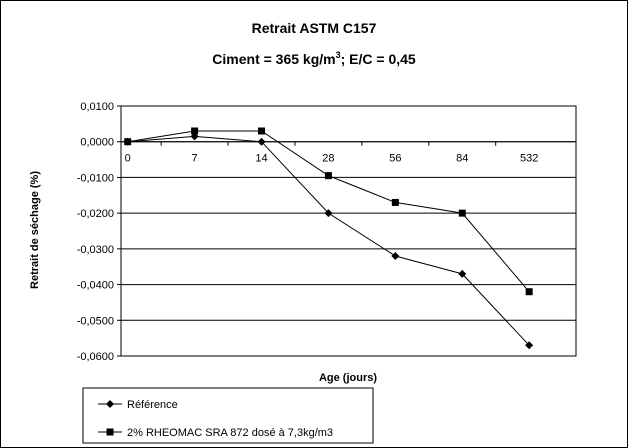 This screenshot has width=628, height=448. I want to click on y-tick-label: -0,0500, so click(95, 321).